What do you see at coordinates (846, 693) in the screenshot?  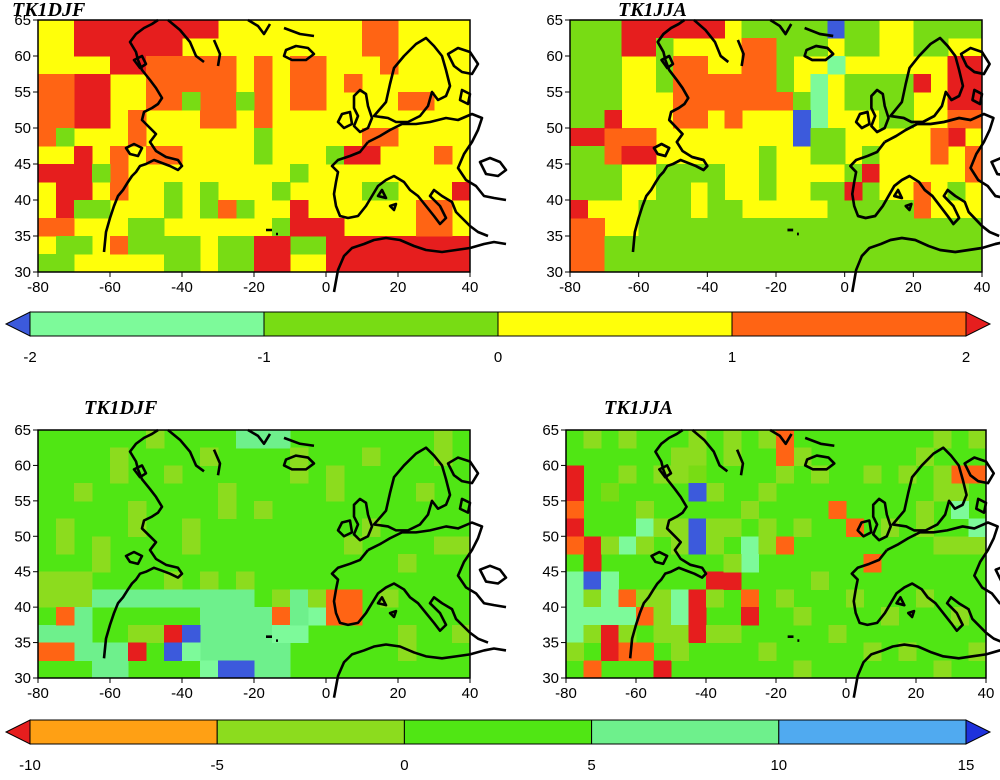 I see `x-tick-label: 0` at bounding box center [846, 693].